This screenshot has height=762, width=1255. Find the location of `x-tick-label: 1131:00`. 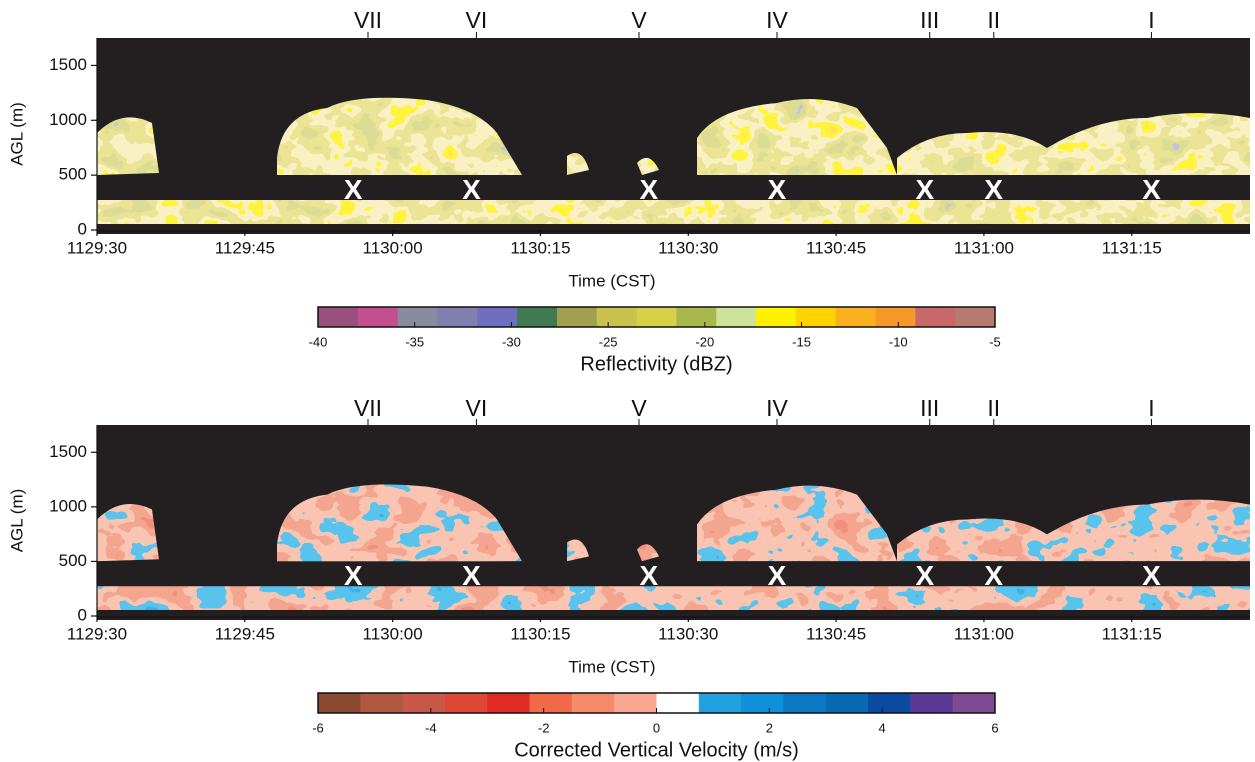

x-tick-label: 1131:00 is located at coordinates (984, 247).